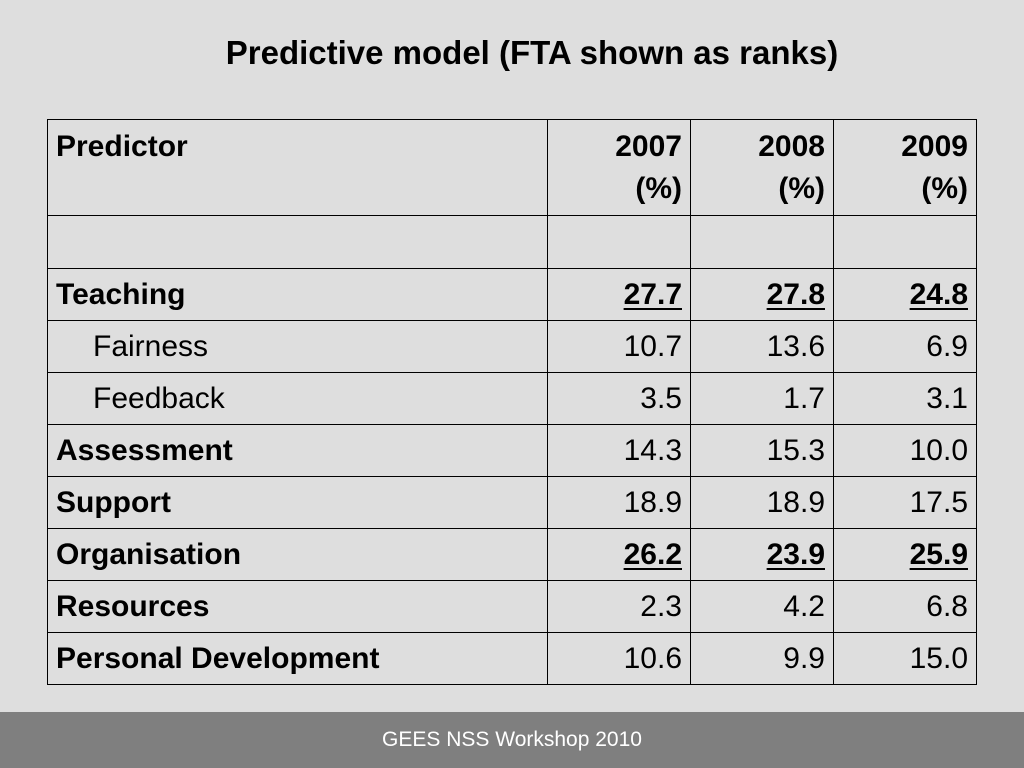  What do you see at coordinates (532, 52) in the screenshot?
I see `slide-title: Predictive model (FTA shown as ranks)` at bounding box center [532, 52].